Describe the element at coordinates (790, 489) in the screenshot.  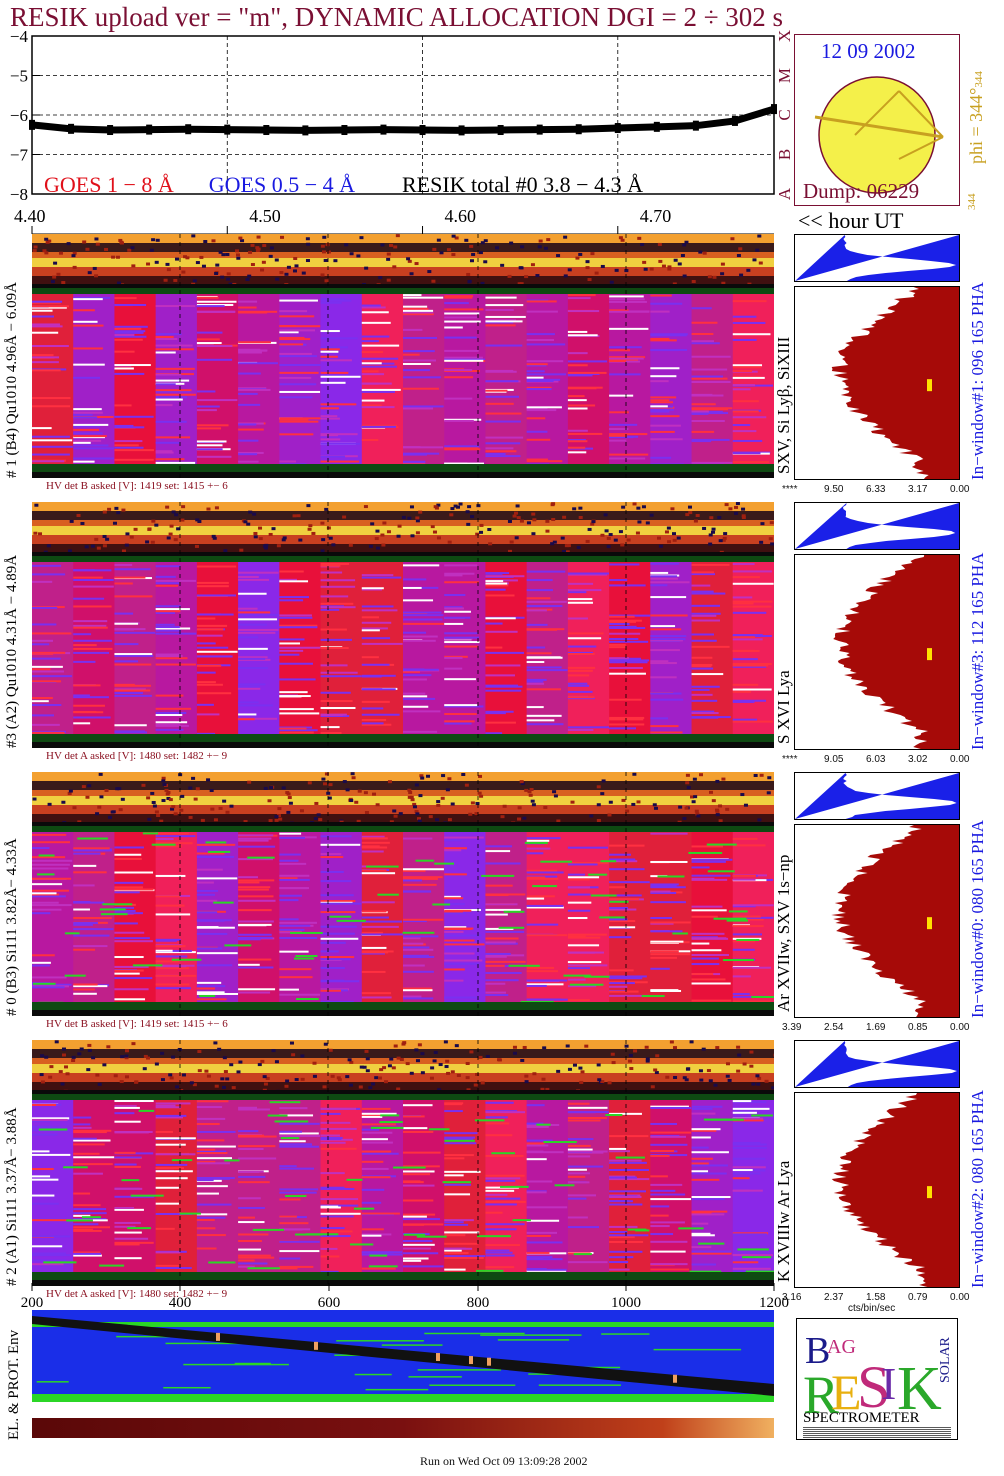
I see `pha-tick-label: ****` at that location.